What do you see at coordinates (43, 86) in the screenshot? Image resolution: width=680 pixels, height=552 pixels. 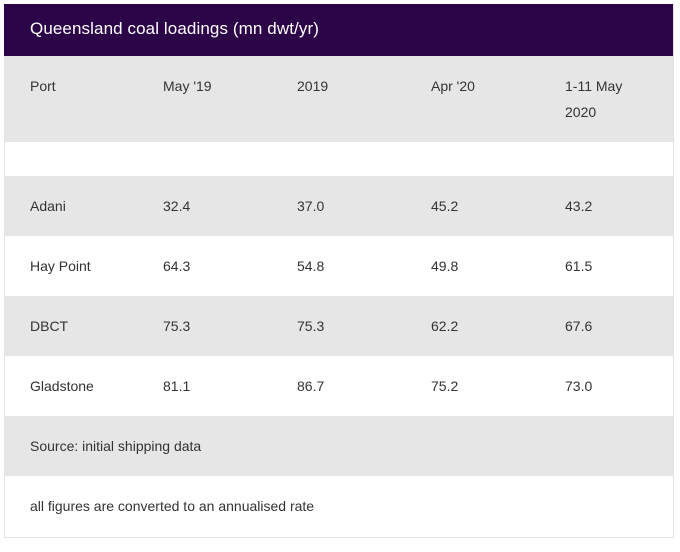 I see `column-header-port: Port` at bounding box center [43, 86].